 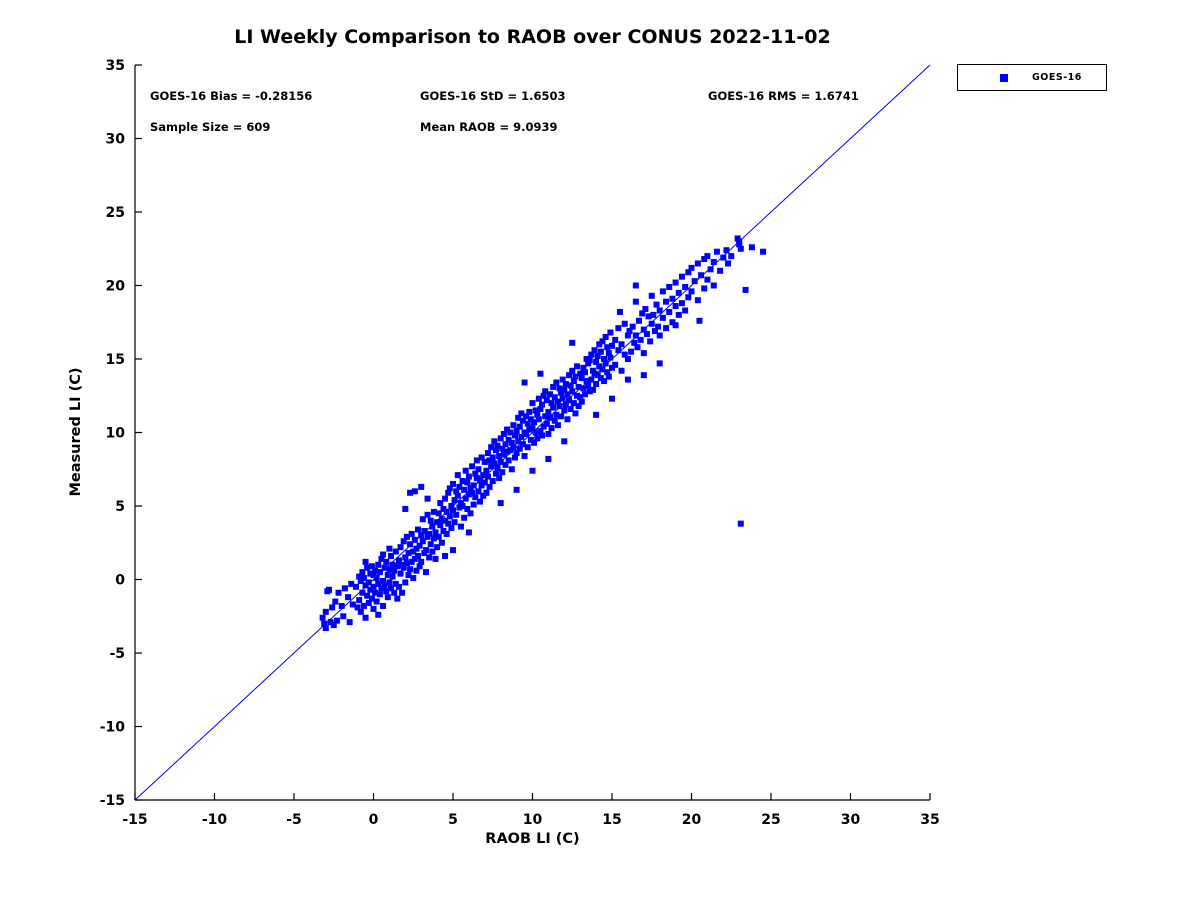 What do you see at coordinates (489, 127) in the screenshot?
I see `stat-mean-raob: Mean RAOB = 9.0939` at bounding box center [489, 127].